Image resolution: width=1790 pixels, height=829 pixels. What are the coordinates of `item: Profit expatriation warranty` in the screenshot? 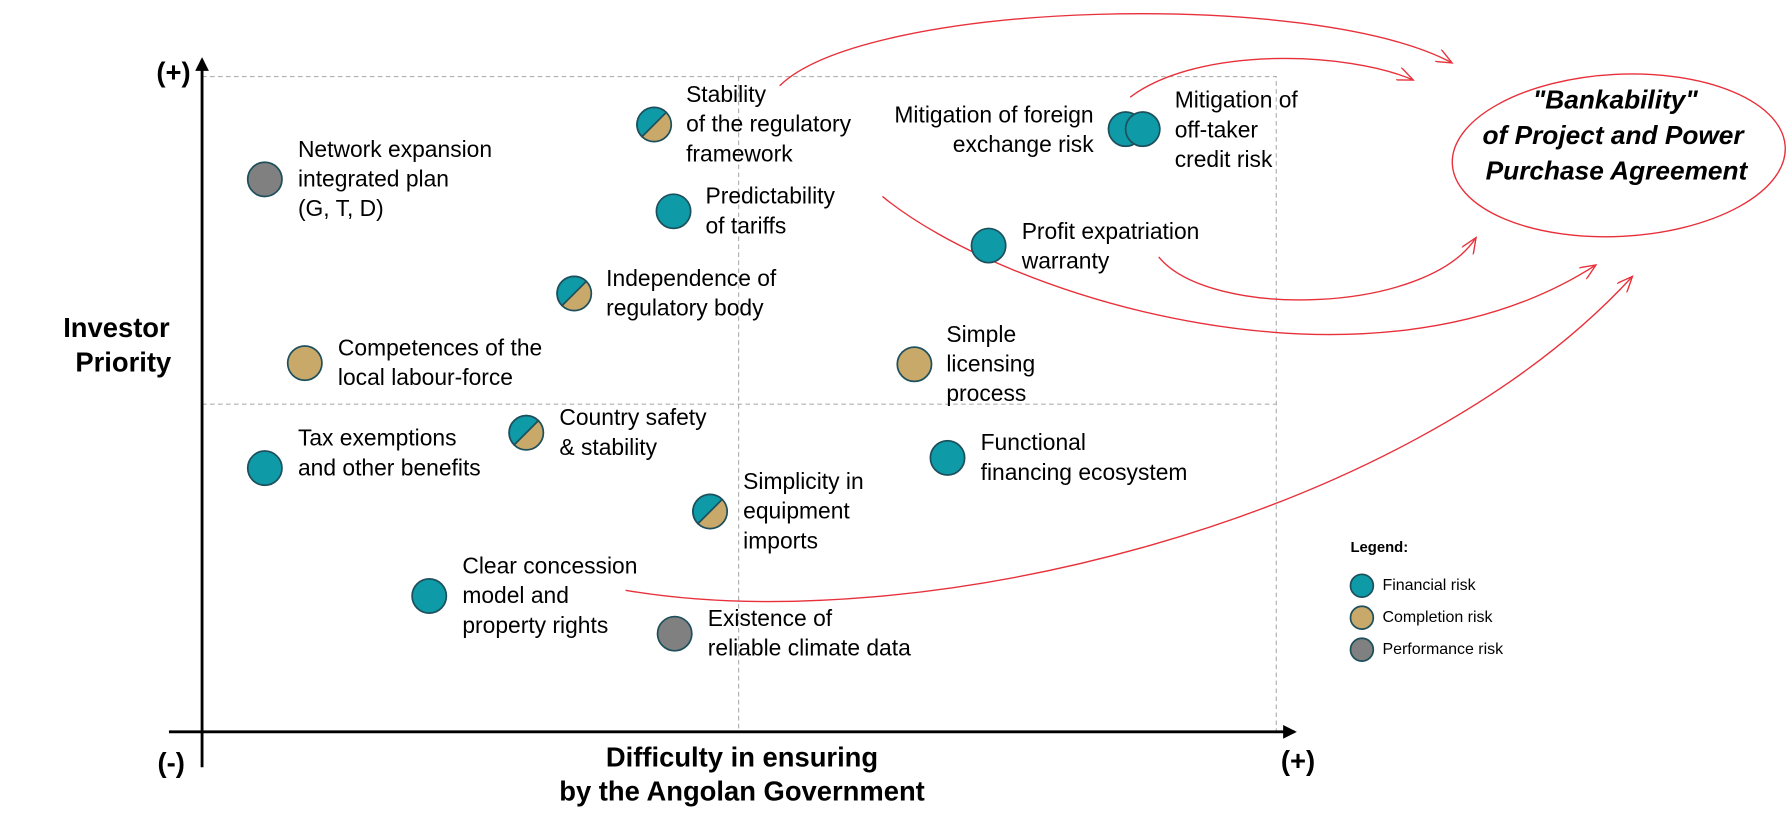 It's located at (1085, 246).